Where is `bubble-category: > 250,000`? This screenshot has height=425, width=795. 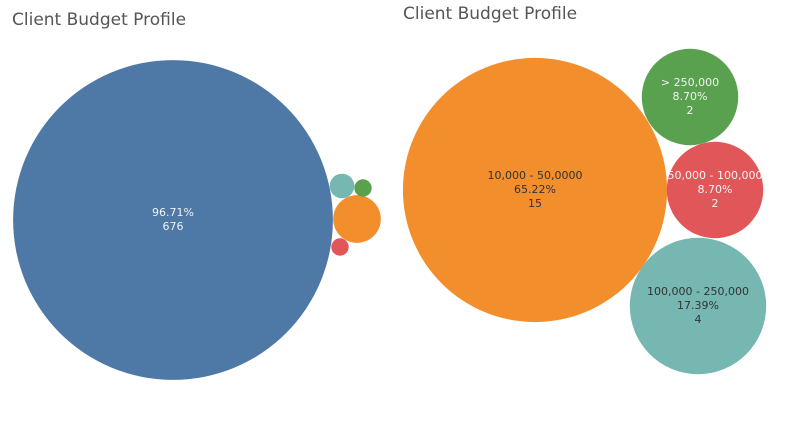 bubble-category: > 250,000 is located at coordinates (690, 82).